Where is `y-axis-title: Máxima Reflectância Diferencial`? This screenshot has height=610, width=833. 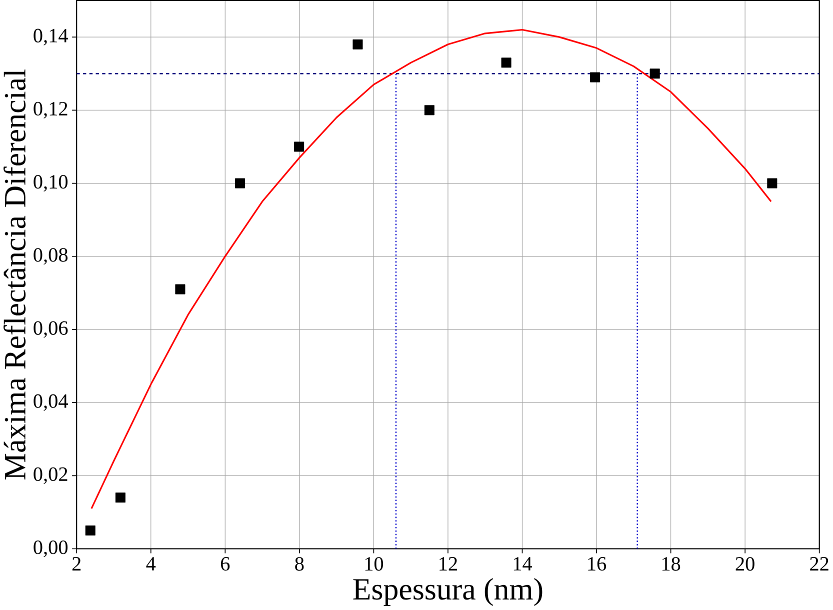
y-axis-title: Máxima Reflectância Diferencial is located at coordinates (15, 275).